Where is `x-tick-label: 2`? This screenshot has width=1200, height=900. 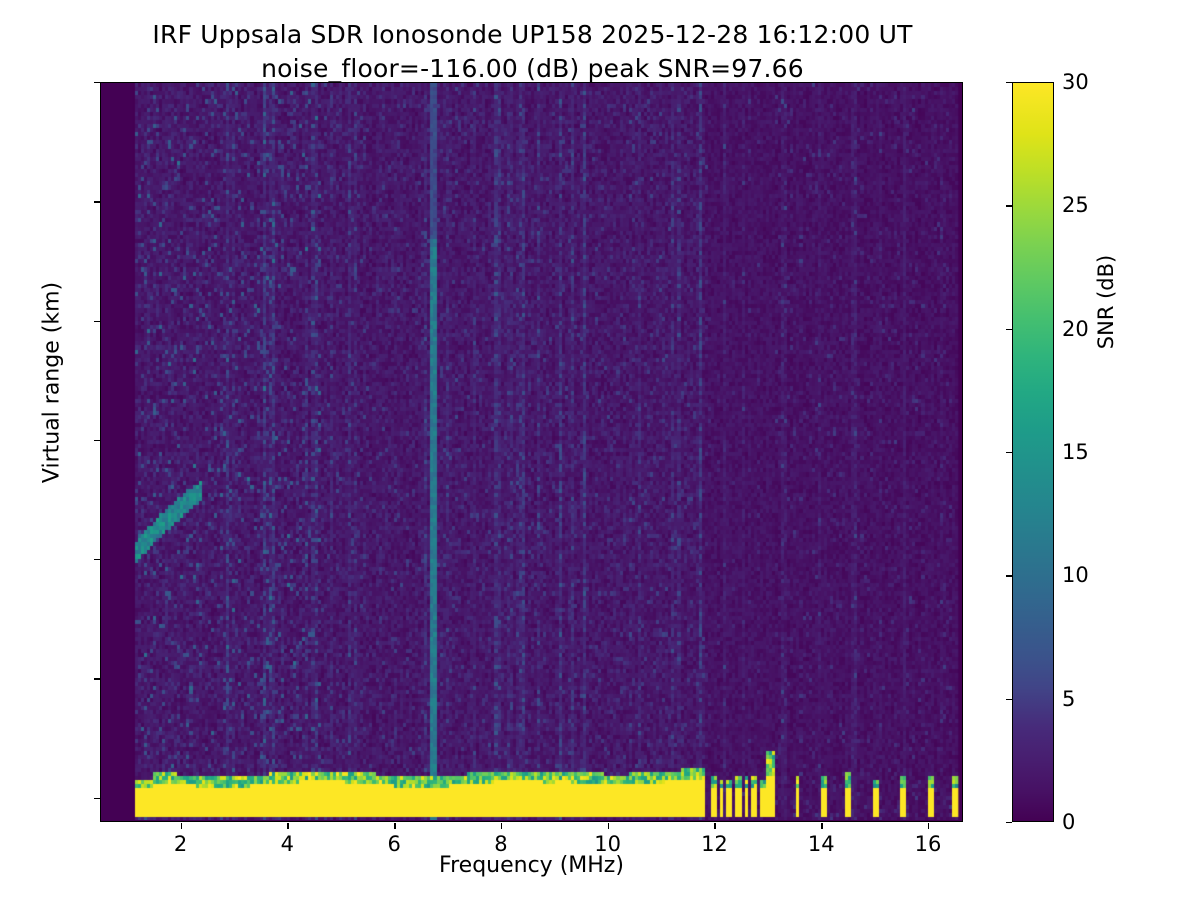
x-tick-label: 2 is located at coordinates (180, 844).